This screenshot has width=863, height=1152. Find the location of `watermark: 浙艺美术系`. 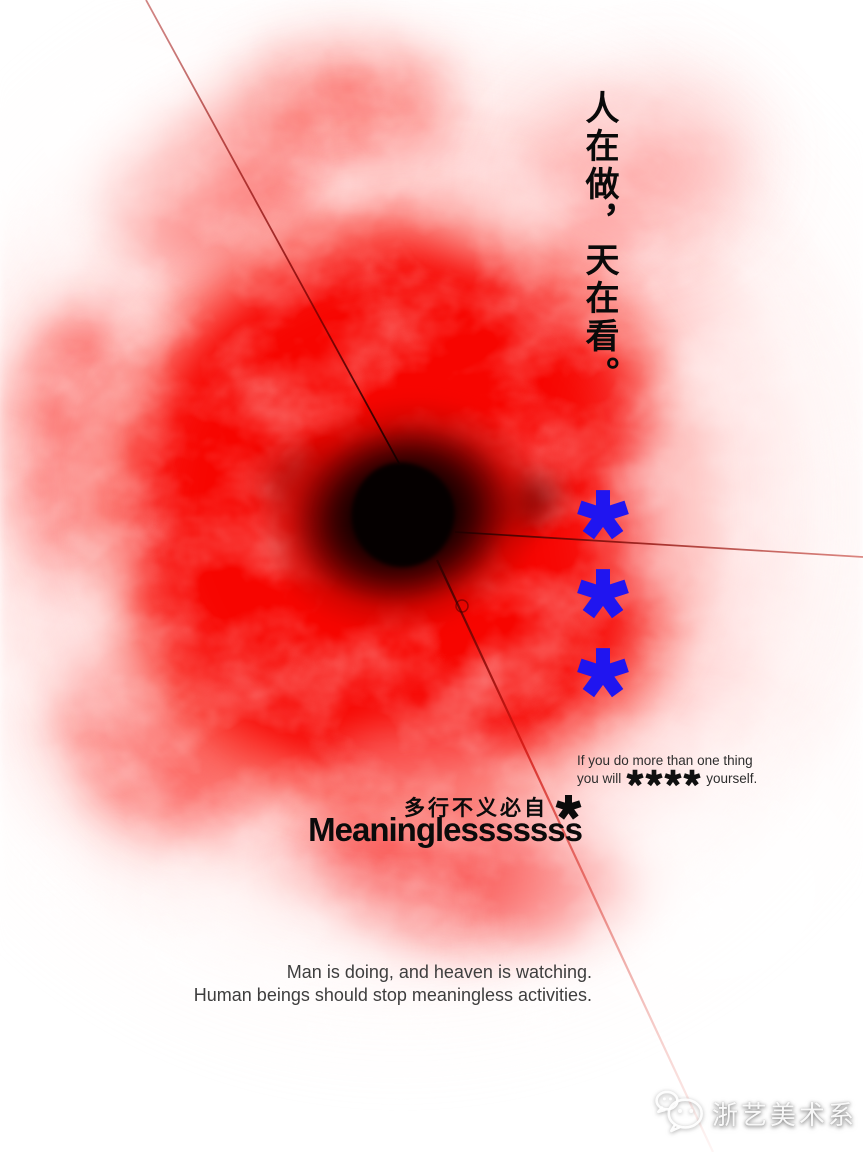

watermark: 浙艺美术系 is located at coordinates (755, 1113).